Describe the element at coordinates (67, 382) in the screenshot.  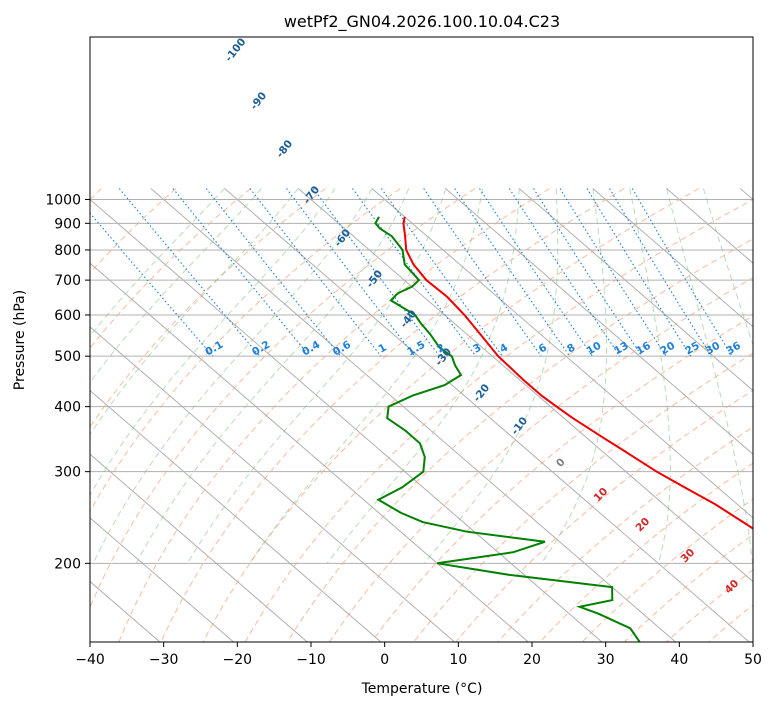
I see `y-axis: 1002003004005006007008009001000` at that location.